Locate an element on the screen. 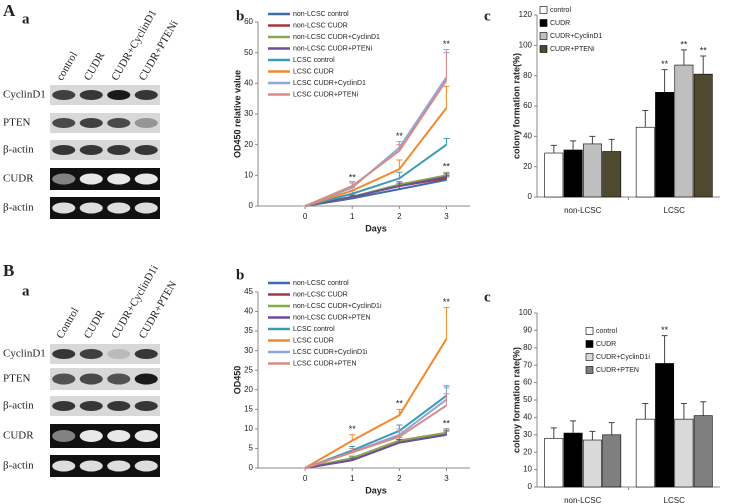 This screenshot has height=504, width=746. row-label: CyclinD1 is located at coordinates (24, 95).